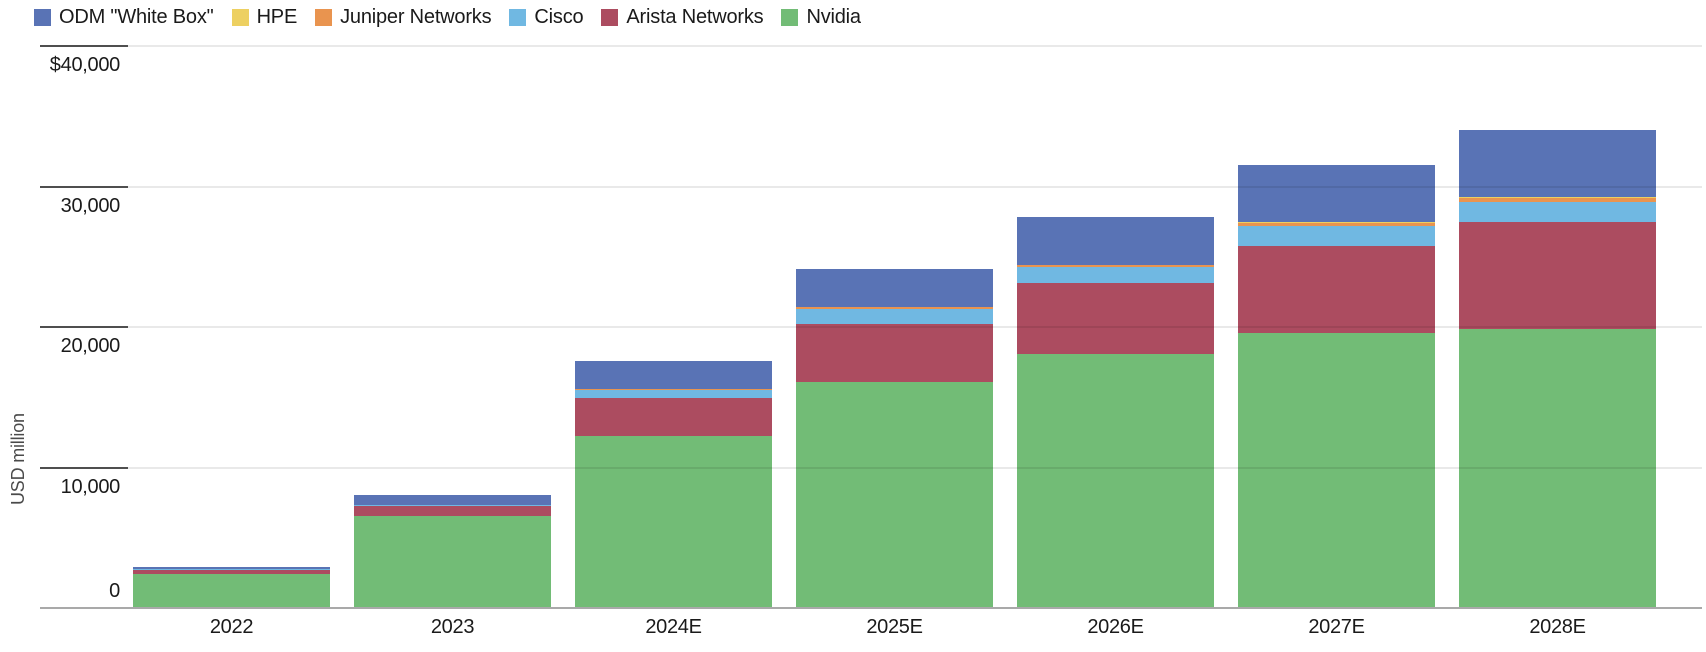 Image resolution: width=1706 pixels, height=652 pixels. What do you see at coordinates (452, 511) in the screenshot?
I see `segment-2023-arista-networks` at bounding box center [452, 511].